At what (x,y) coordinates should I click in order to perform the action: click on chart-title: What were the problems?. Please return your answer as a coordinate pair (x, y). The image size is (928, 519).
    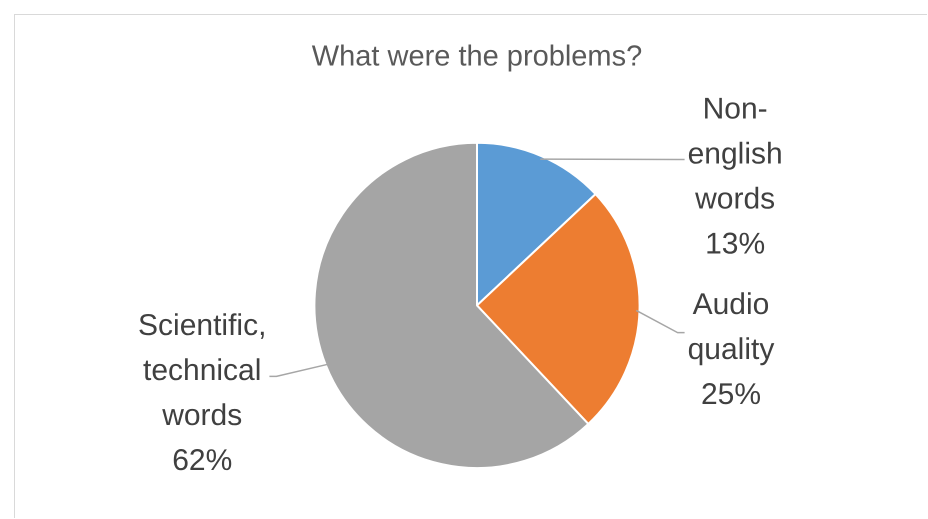
    Looking at the image, I should click on (477, 56).